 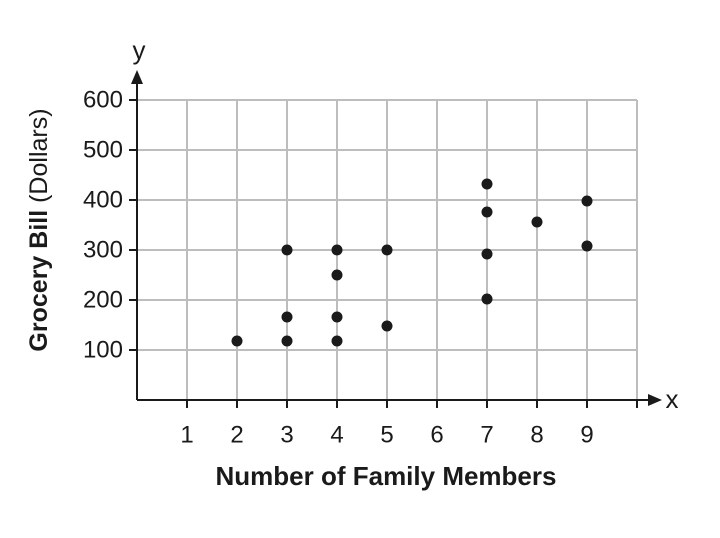 What do you see at coordinates (336, 434) in the screenshot?
I see `x-tick-label: 4` at bounding box center [336, 434].